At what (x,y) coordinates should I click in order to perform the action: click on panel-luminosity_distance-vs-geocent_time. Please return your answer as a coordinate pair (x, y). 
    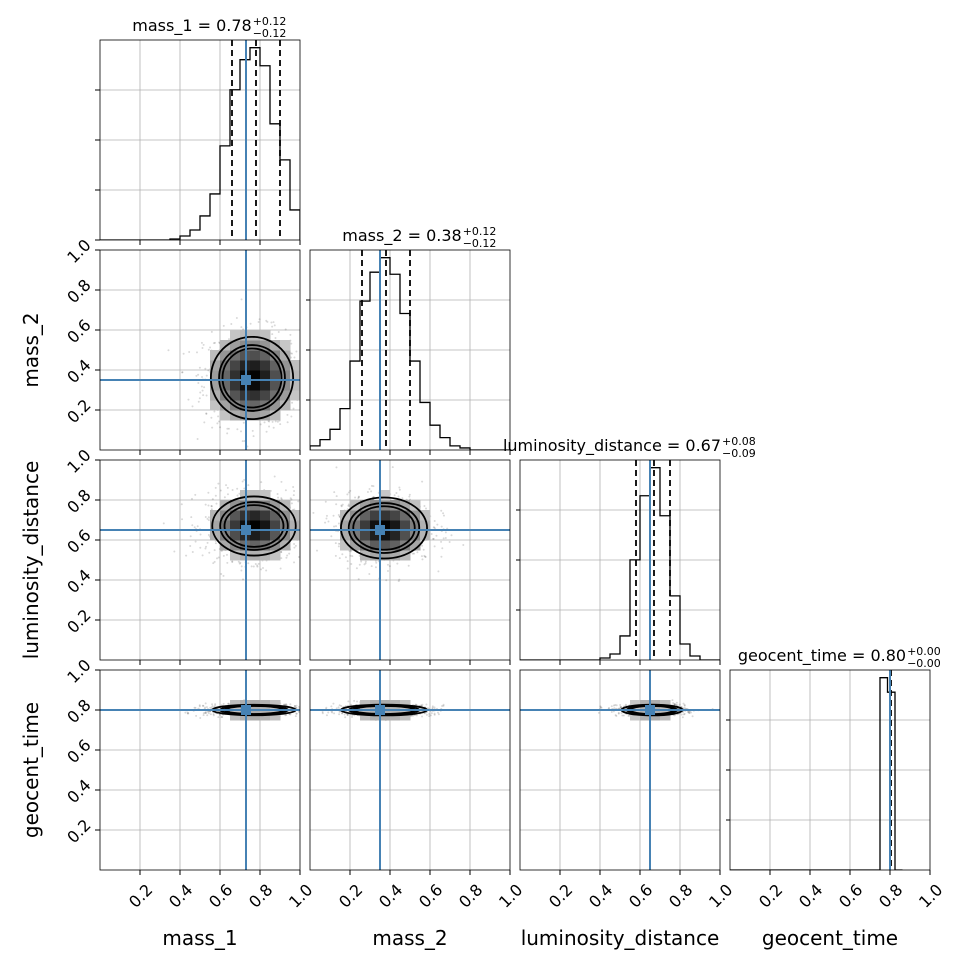
    Looking at the image, I should click on (620, 772).